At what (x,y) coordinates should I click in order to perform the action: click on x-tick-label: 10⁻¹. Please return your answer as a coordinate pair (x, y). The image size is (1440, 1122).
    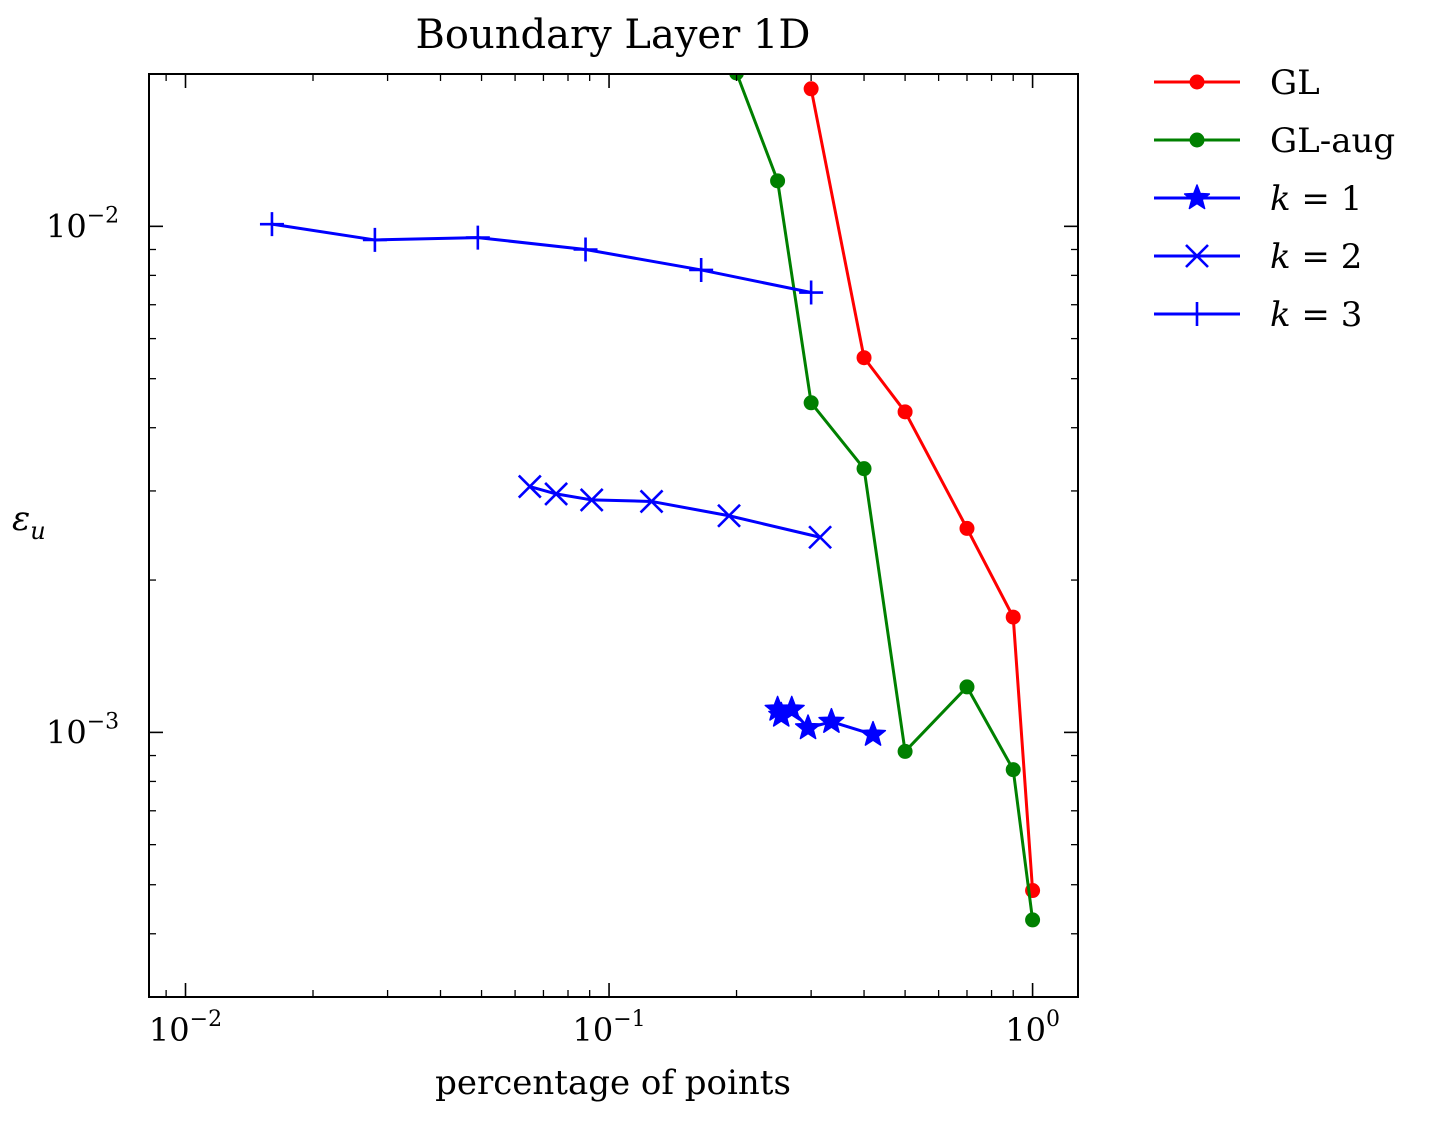
    Looking at the image, I should click on (608, 1028).